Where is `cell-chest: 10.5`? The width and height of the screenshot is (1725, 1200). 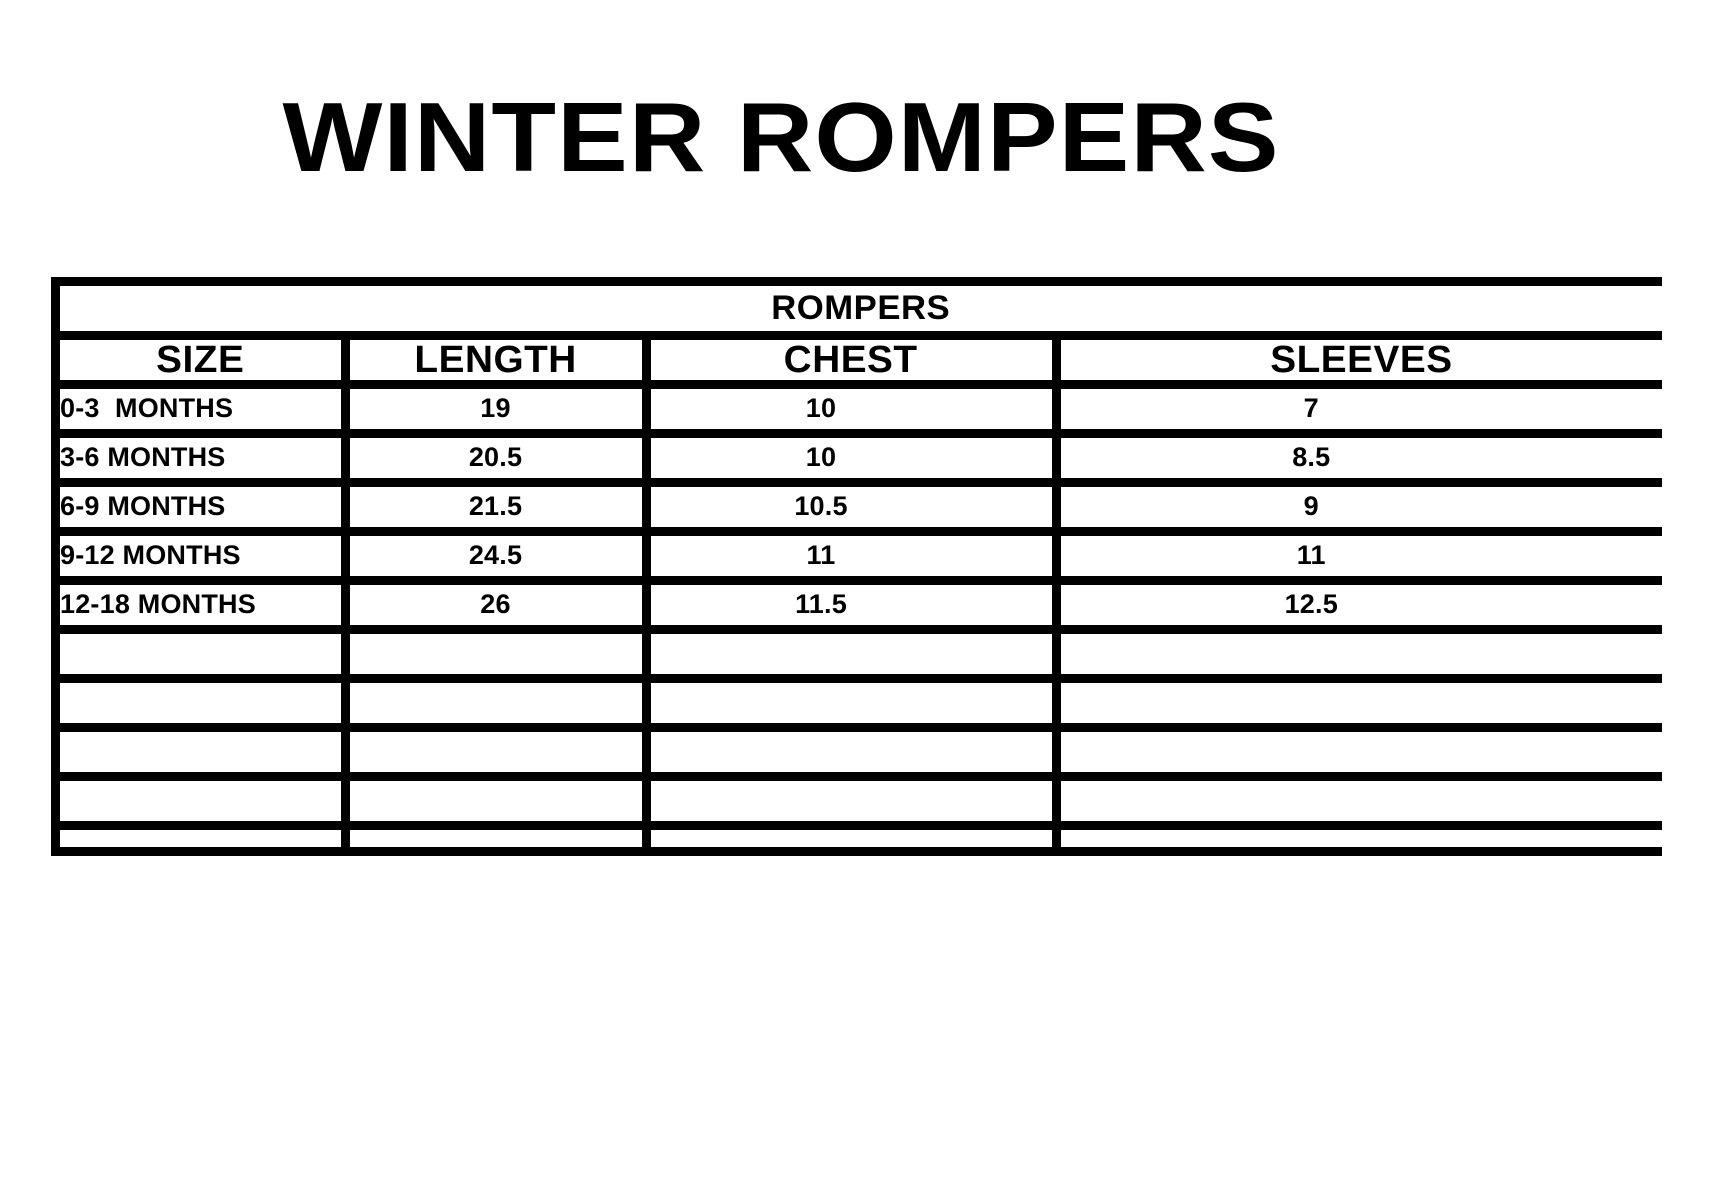
cell-chest: 10.5 is located at coordinates (853, 509).